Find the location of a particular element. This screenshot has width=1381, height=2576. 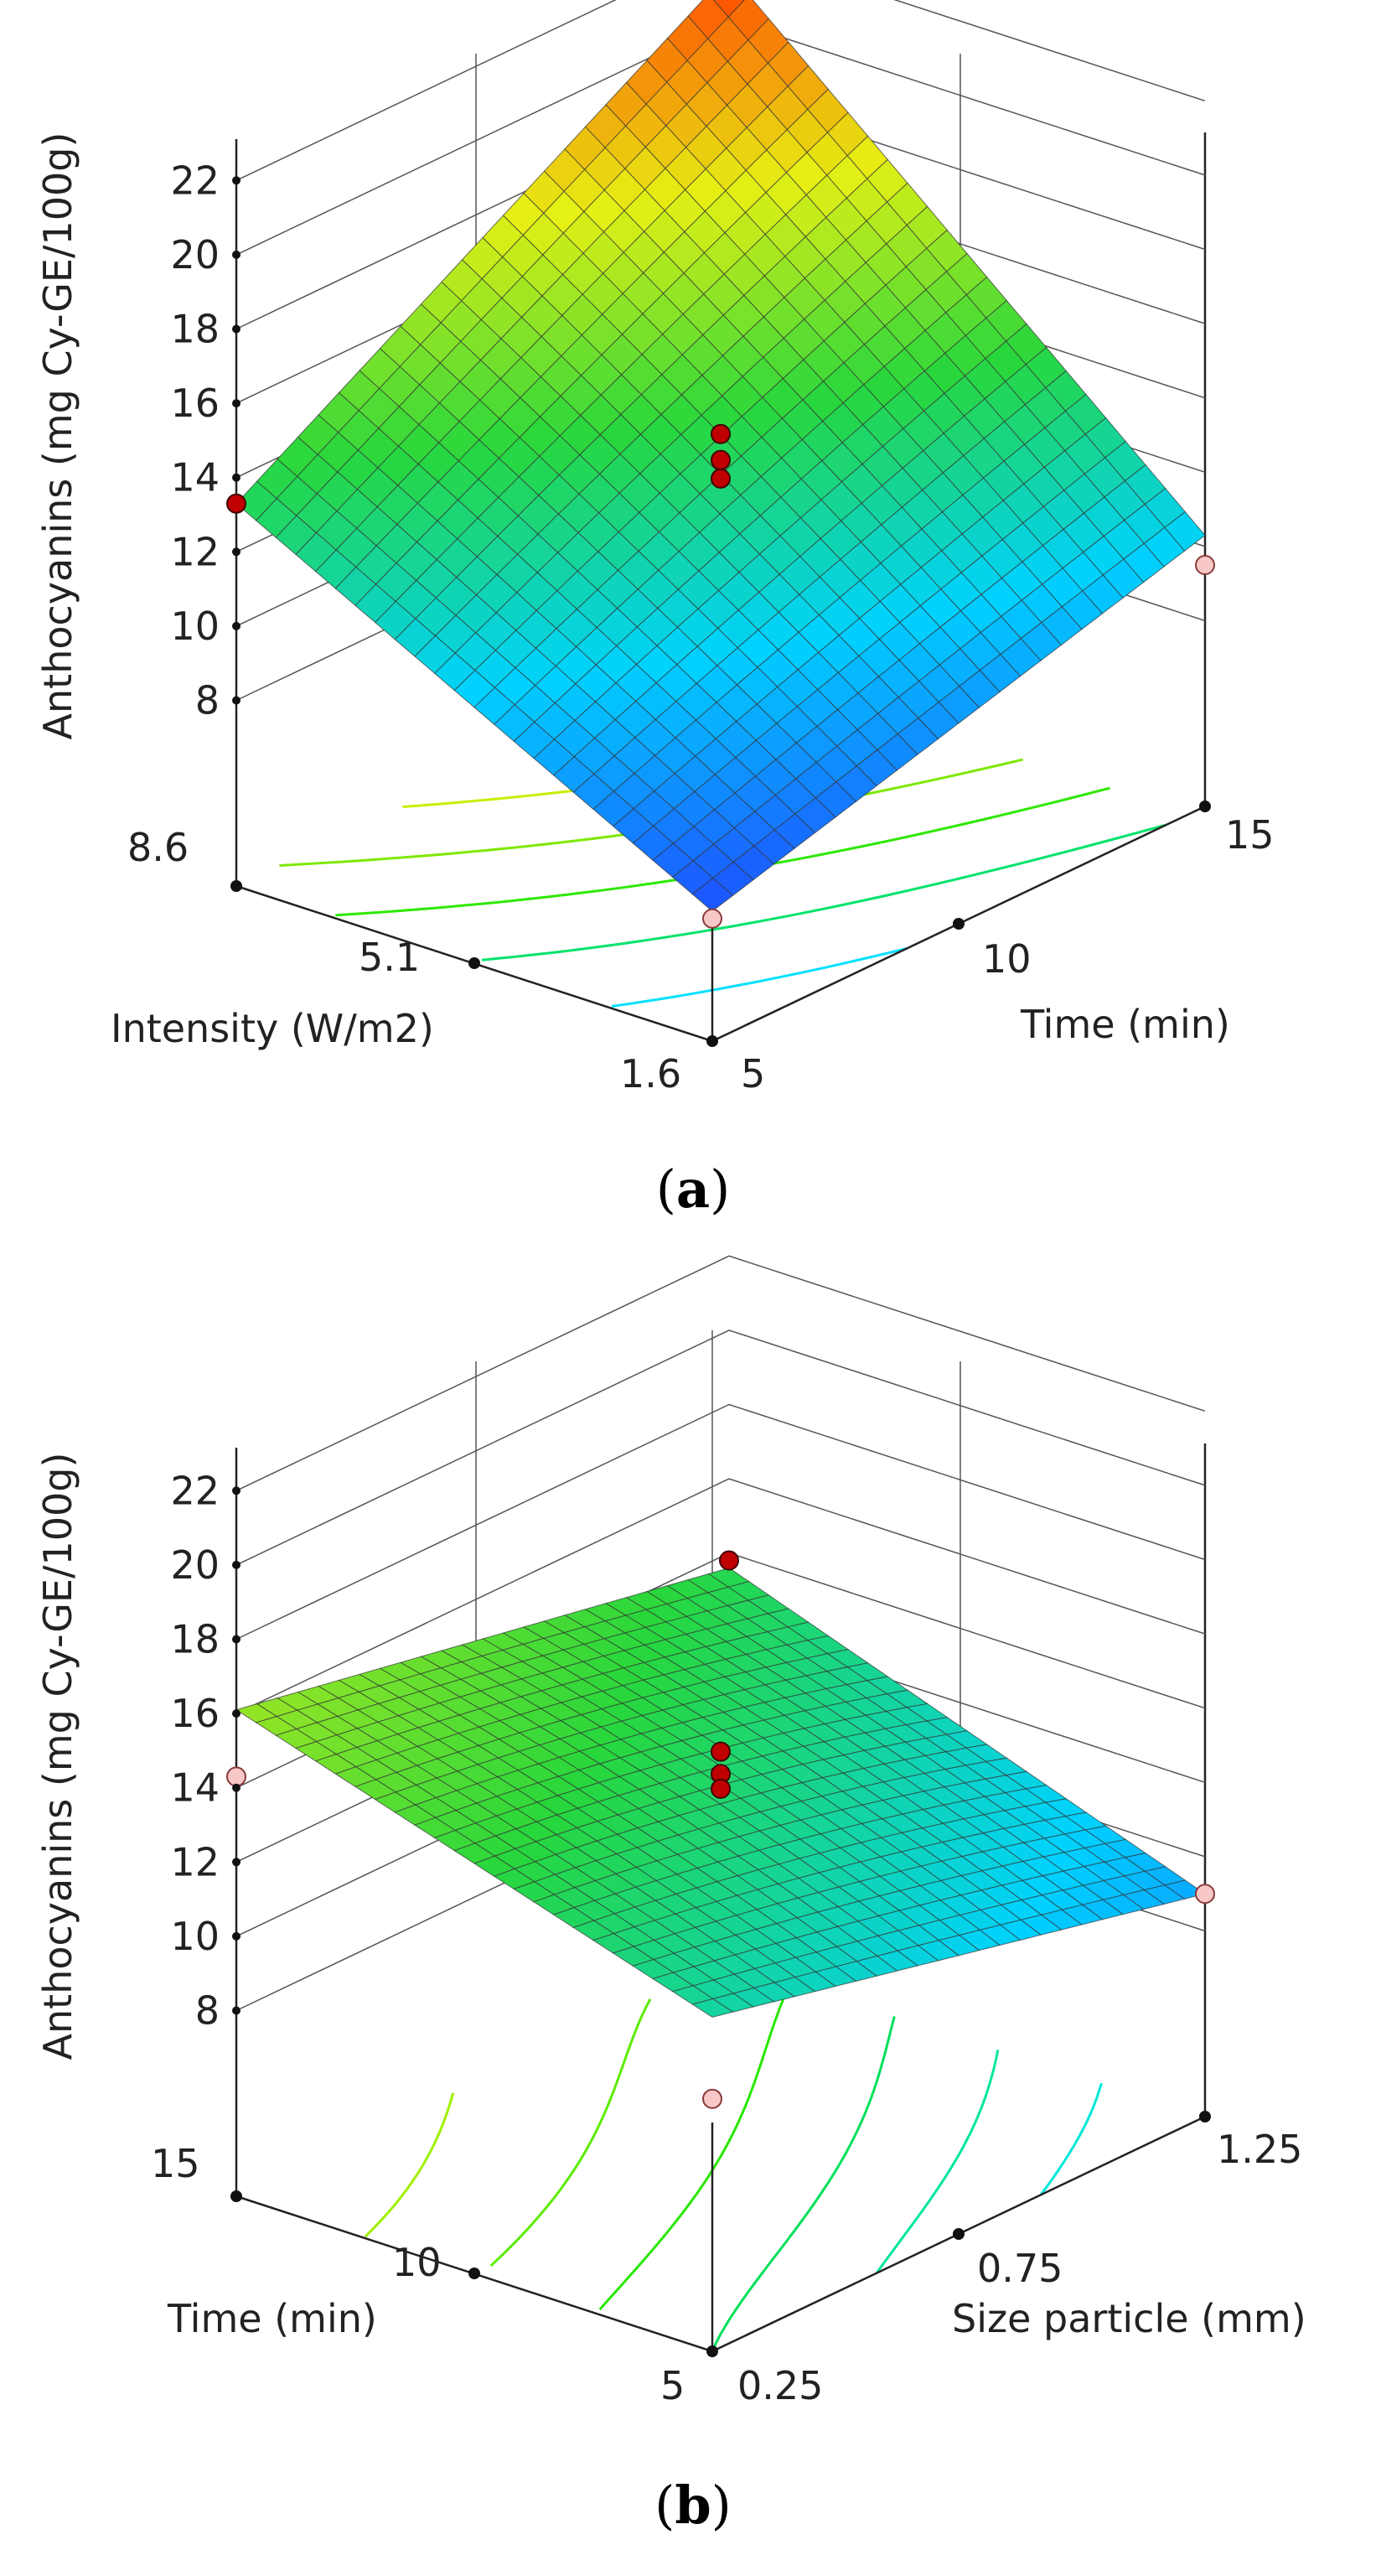

panel-a-y-axis-label: Time (min) is located at coordinates (1125, 1024).